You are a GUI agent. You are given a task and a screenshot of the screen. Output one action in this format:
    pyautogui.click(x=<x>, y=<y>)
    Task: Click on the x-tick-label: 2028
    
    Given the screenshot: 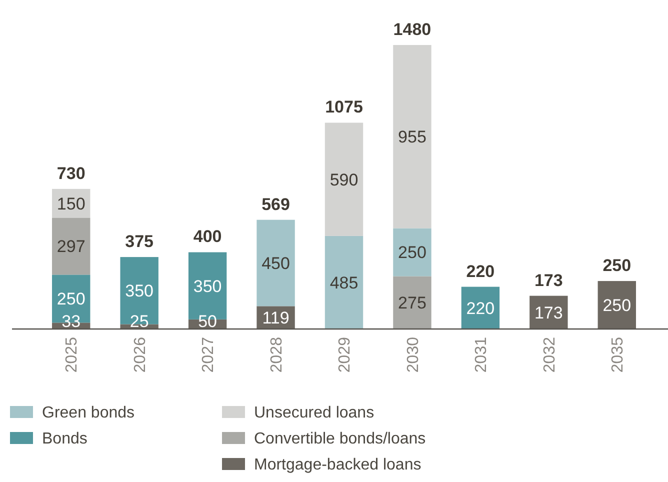 What is the action you would take?
    pyautogui.click(x=277, y=354)
    